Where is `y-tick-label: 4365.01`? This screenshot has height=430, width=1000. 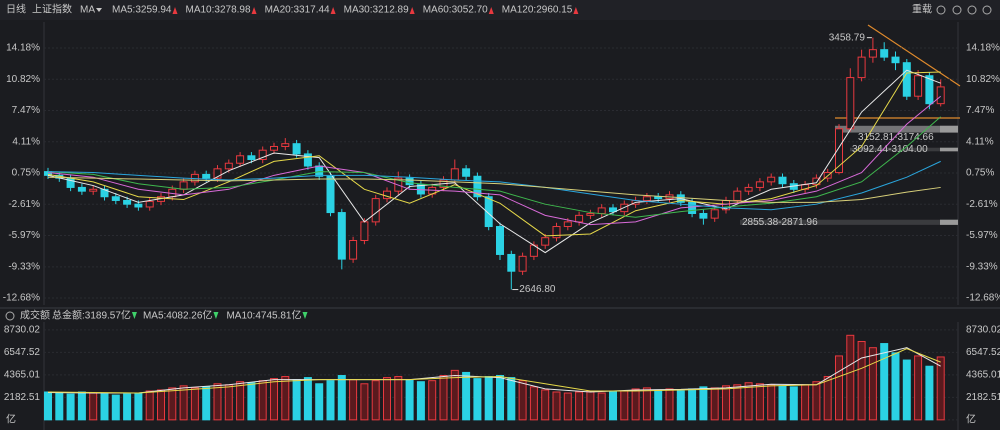 y-tick-label: 4365.01 is located at coordinates (983, 374).